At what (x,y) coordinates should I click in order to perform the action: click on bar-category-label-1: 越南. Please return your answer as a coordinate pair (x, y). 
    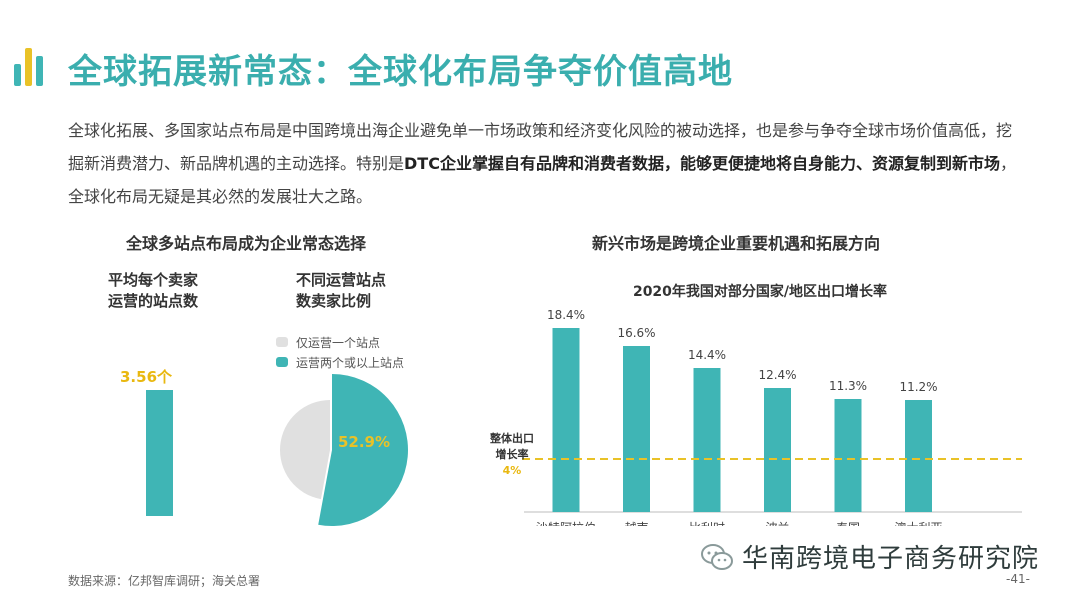
    Looking at the image, I should click on (636, 523).